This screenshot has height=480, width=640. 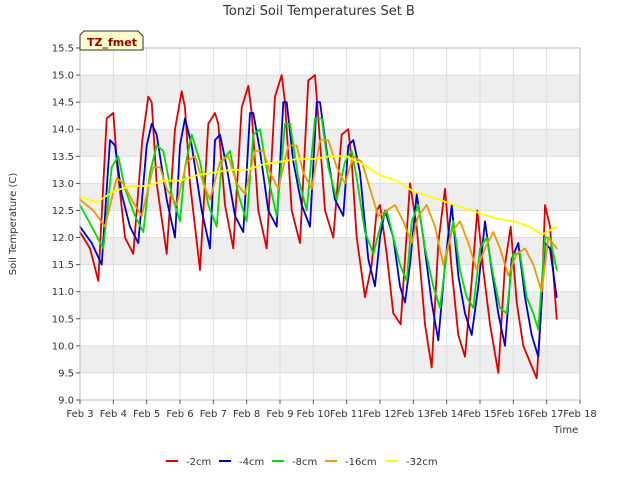 What do you see at coordinates (146, 414) in the screenshot?
I see `x-tick-label: Feb 5` at bounding box center [146, 414].